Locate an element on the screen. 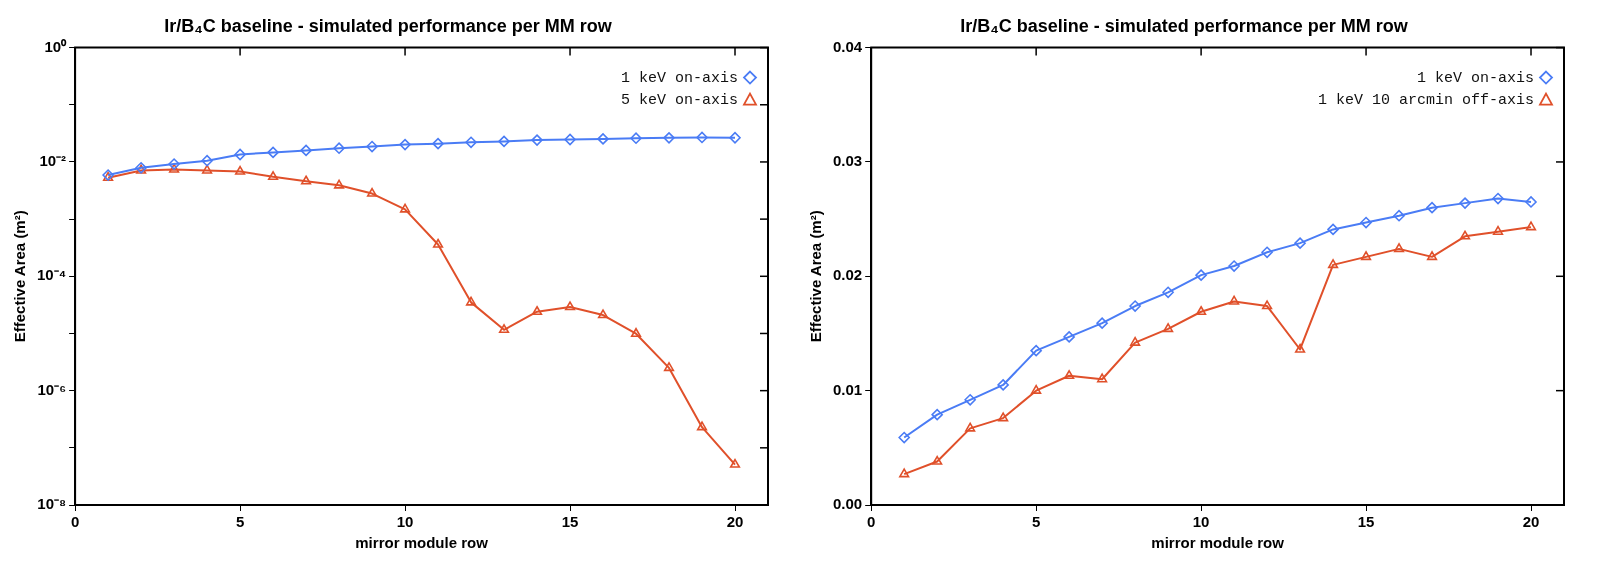 This screenshot has width=1600, height=567. y-tick-label: 10⁻⁸ is located at coordinates (52, 504).